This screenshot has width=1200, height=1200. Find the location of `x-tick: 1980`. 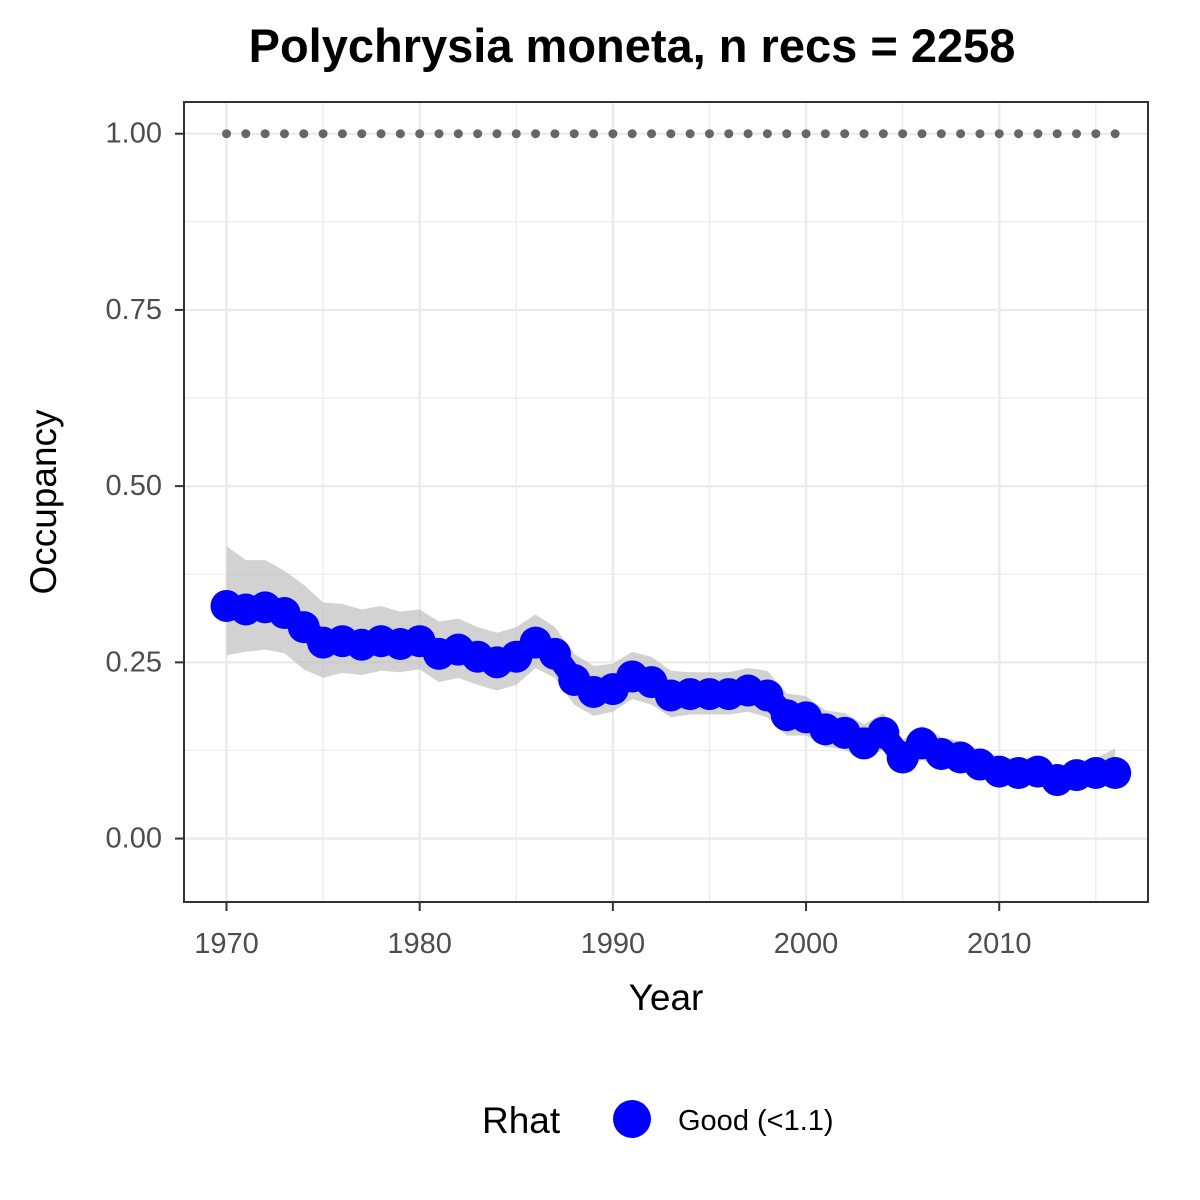

x-tick: 1980 is located at coordinates (419, 931).